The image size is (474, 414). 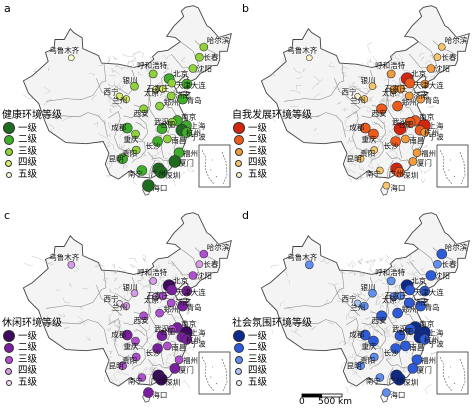 What do you see at coordinates (28, 151) in the screenshot?
I see `legend-label: 三级` at bounding box center [28, 151].